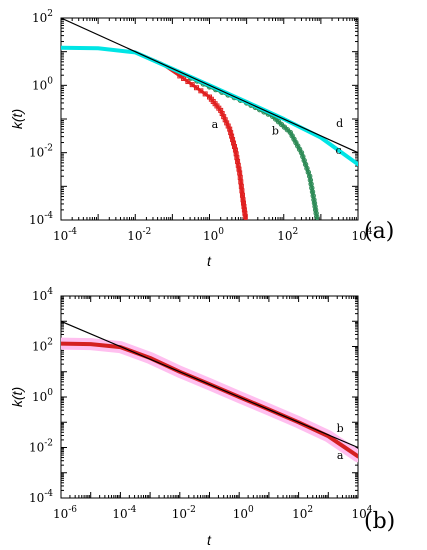 This screenshot has height=550, width=427. What do you see at coordinates (379, 231) in the screenshot?
I see `panel-label-a: (a)` at bounding box center [379, 231].